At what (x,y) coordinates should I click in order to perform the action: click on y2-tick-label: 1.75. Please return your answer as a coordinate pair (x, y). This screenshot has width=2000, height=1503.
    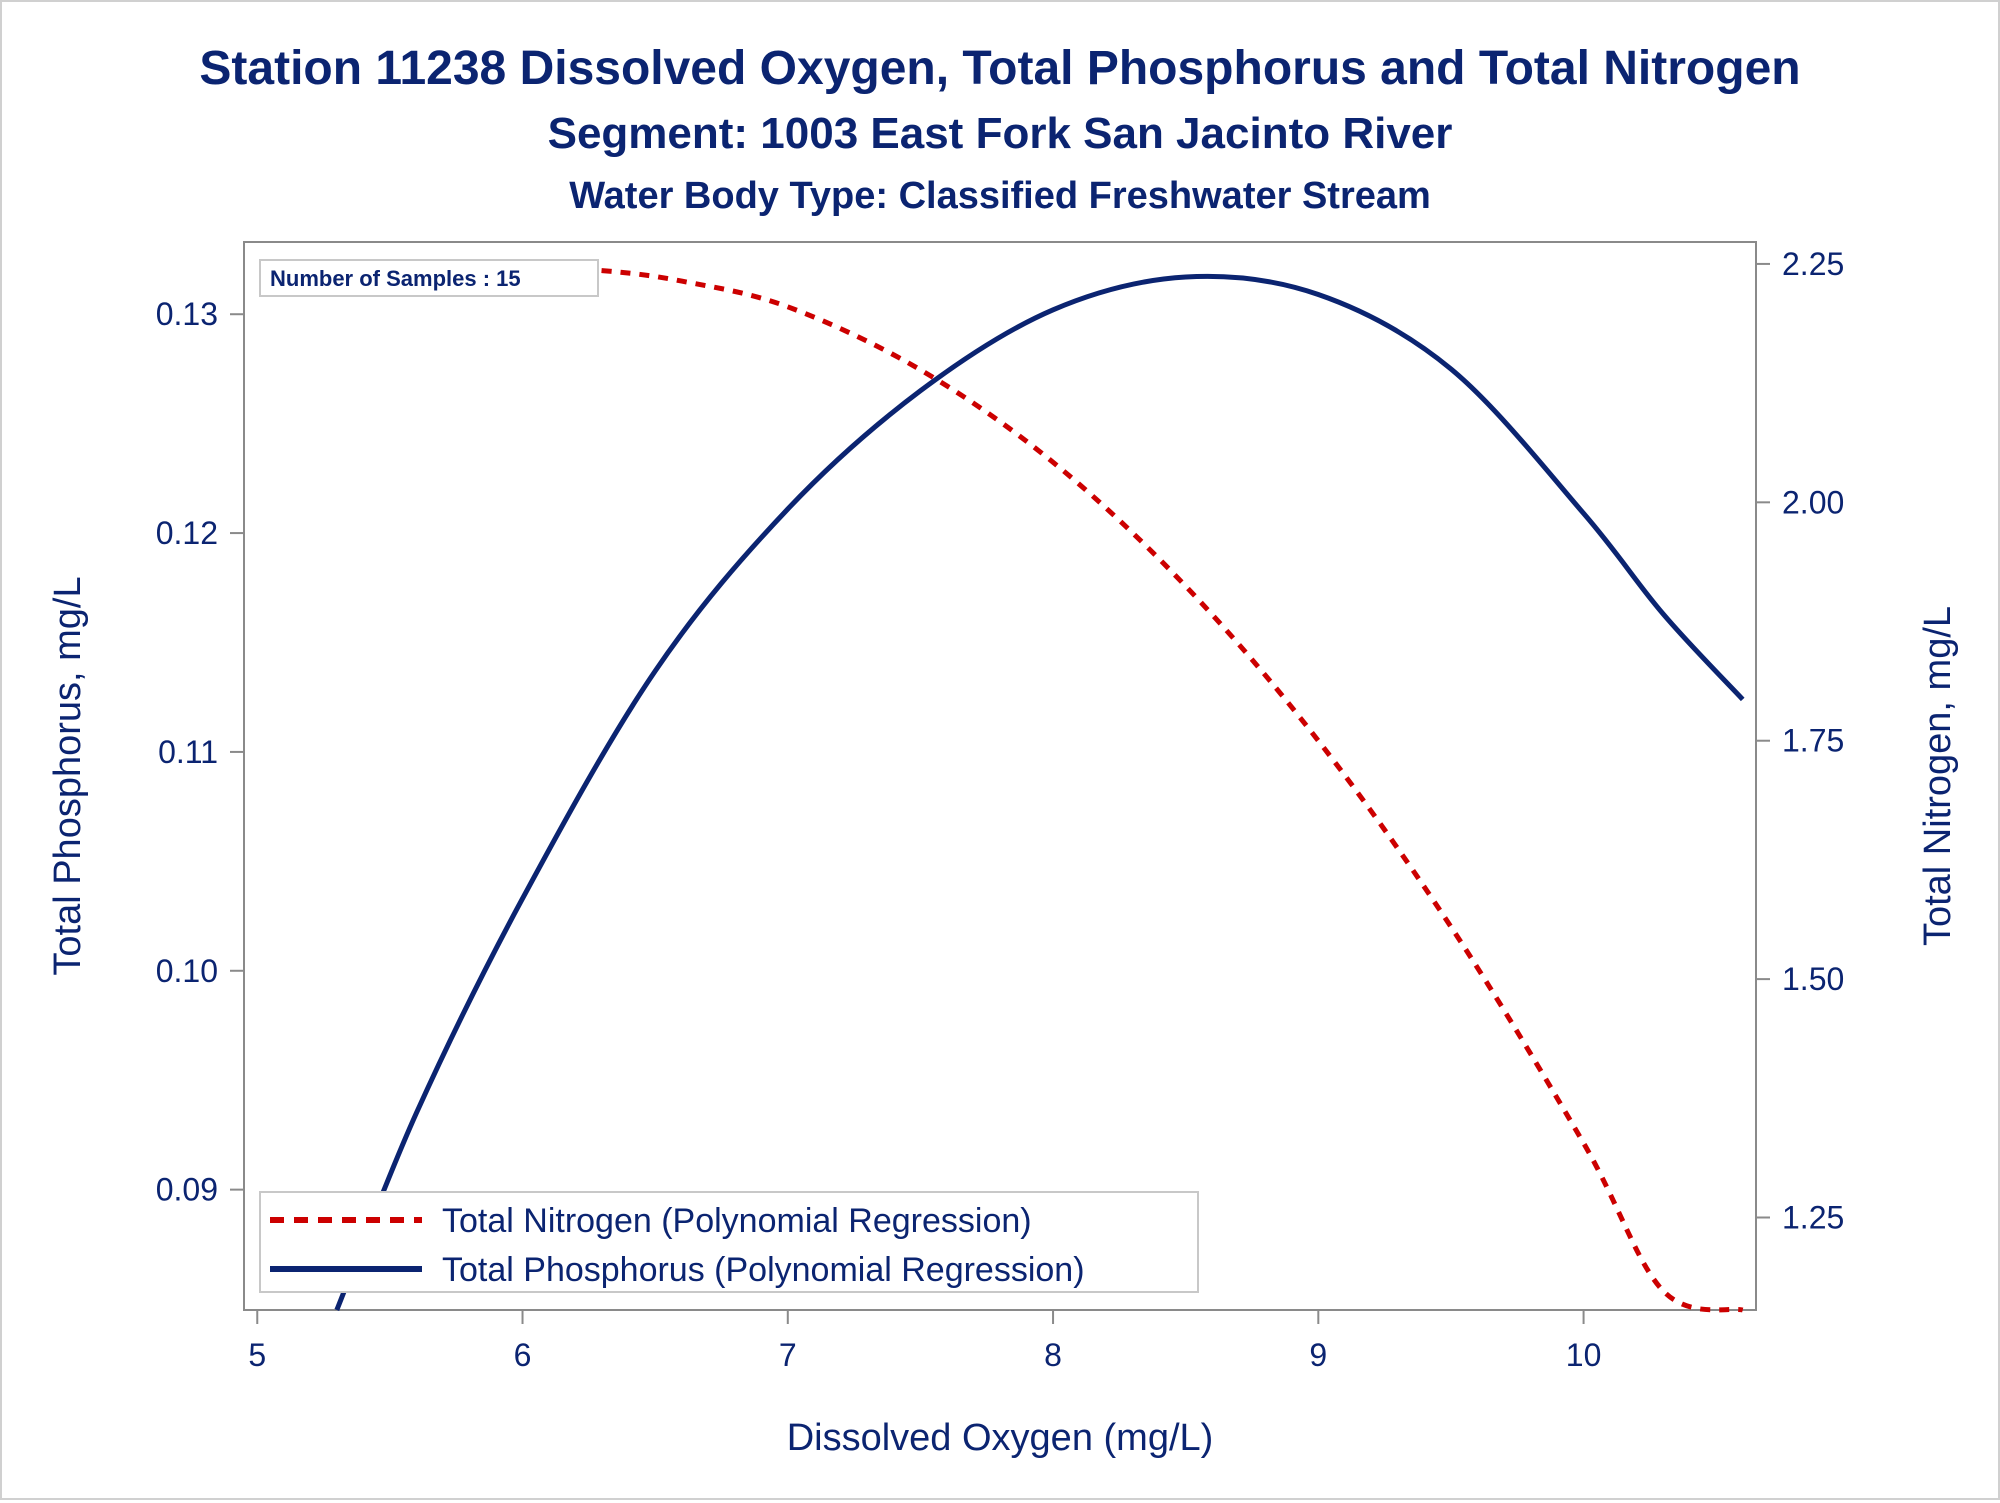
    Looking at the image, I should click on (1813, 741).